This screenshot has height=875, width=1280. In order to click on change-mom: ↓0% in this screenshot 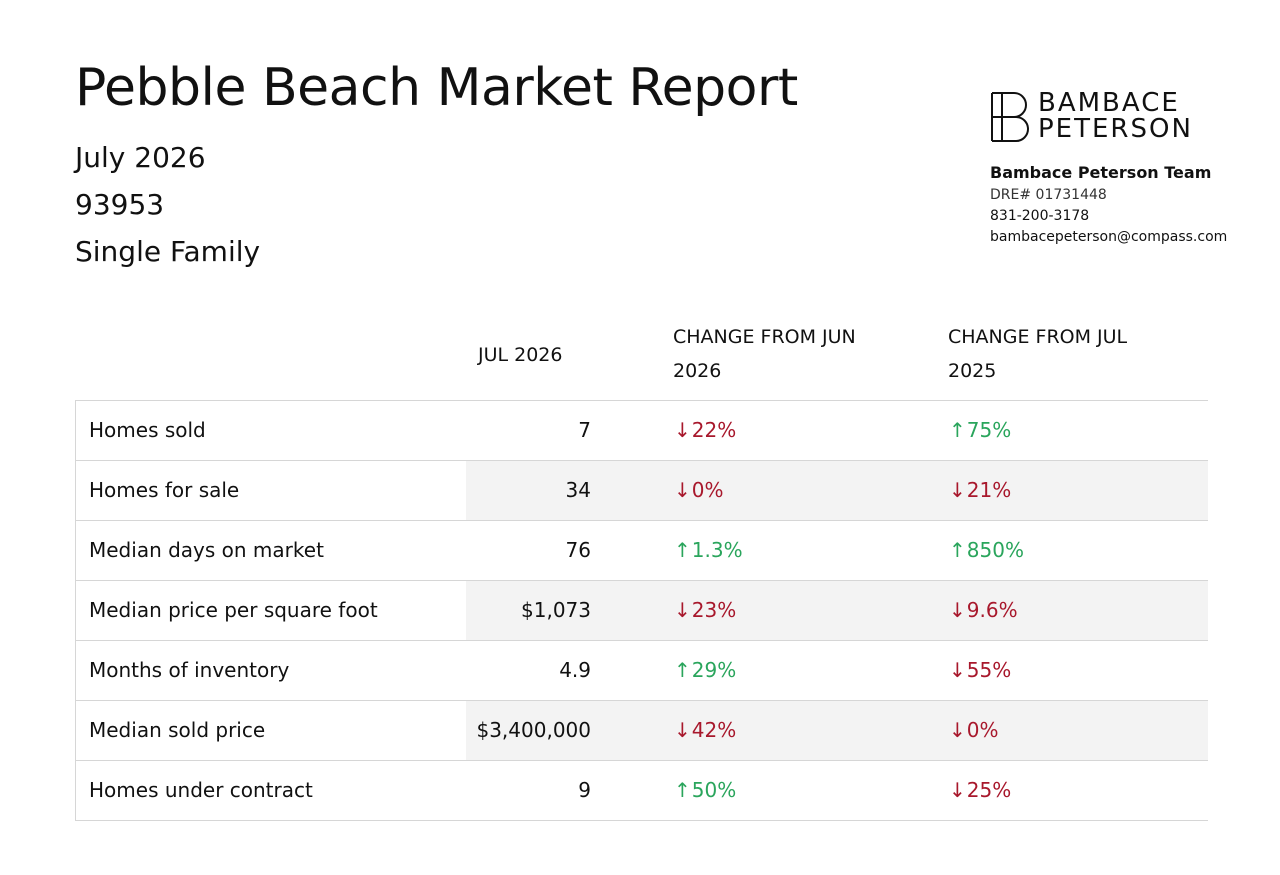, I will do `click(699, 490)`.